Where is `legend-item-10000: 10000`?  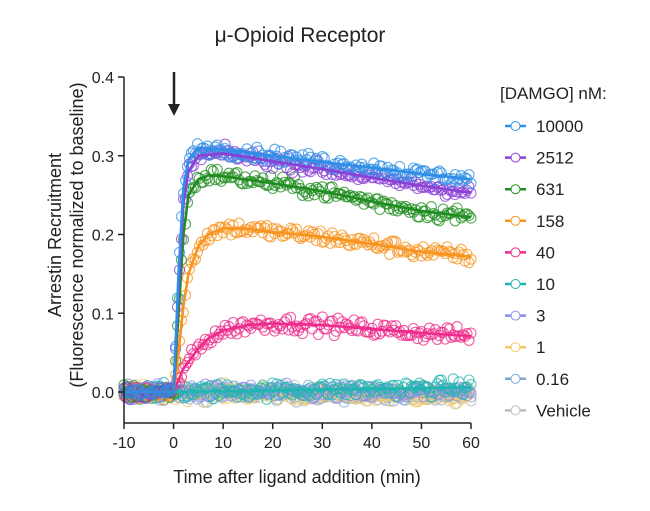
legend-item-10000: 10000 is located at coordinates (544, 126).